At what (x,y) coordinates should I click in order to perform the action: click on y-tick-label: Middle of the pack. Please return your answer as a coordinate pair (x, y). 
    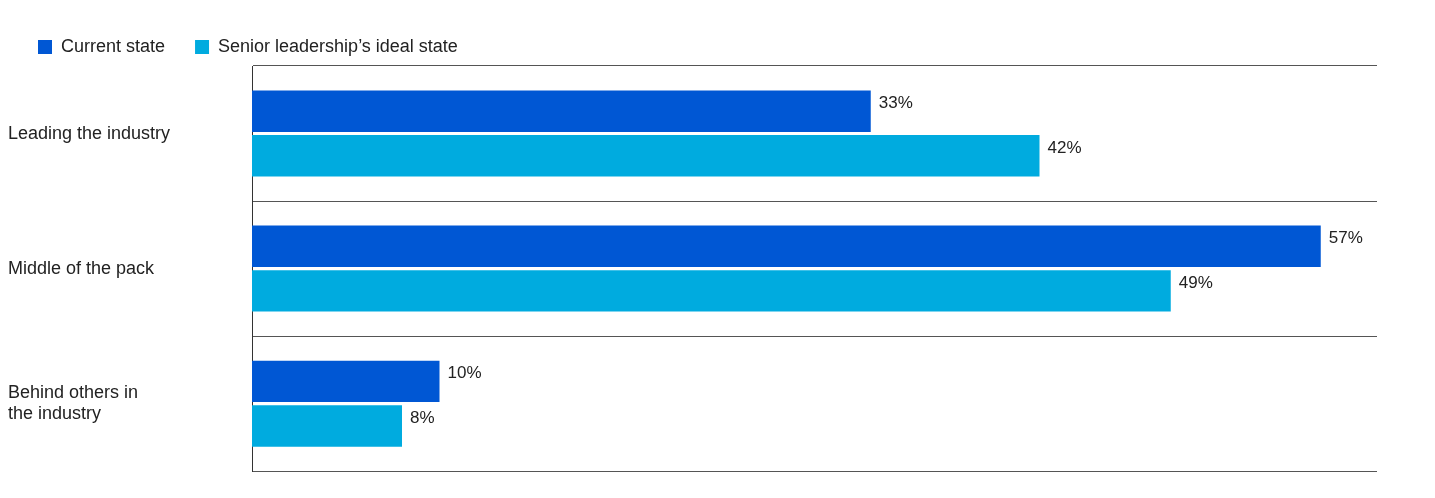
    Looking at the image, I should click on (82, 267).